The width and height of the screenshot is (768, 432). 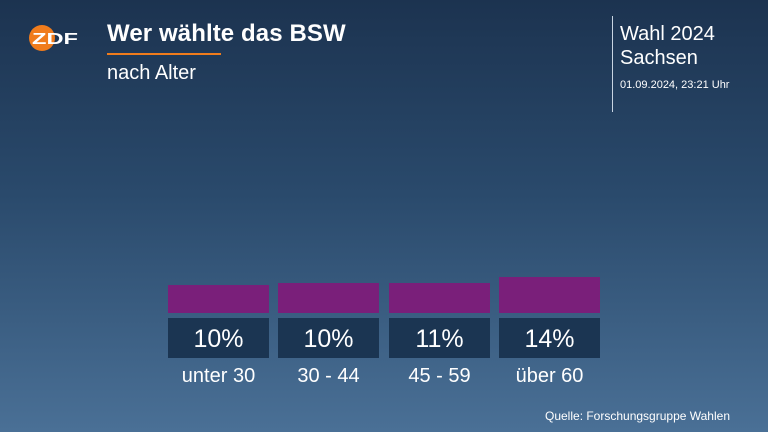 I want to click on category-label: 45 - 59, so click(x=439, y=376).